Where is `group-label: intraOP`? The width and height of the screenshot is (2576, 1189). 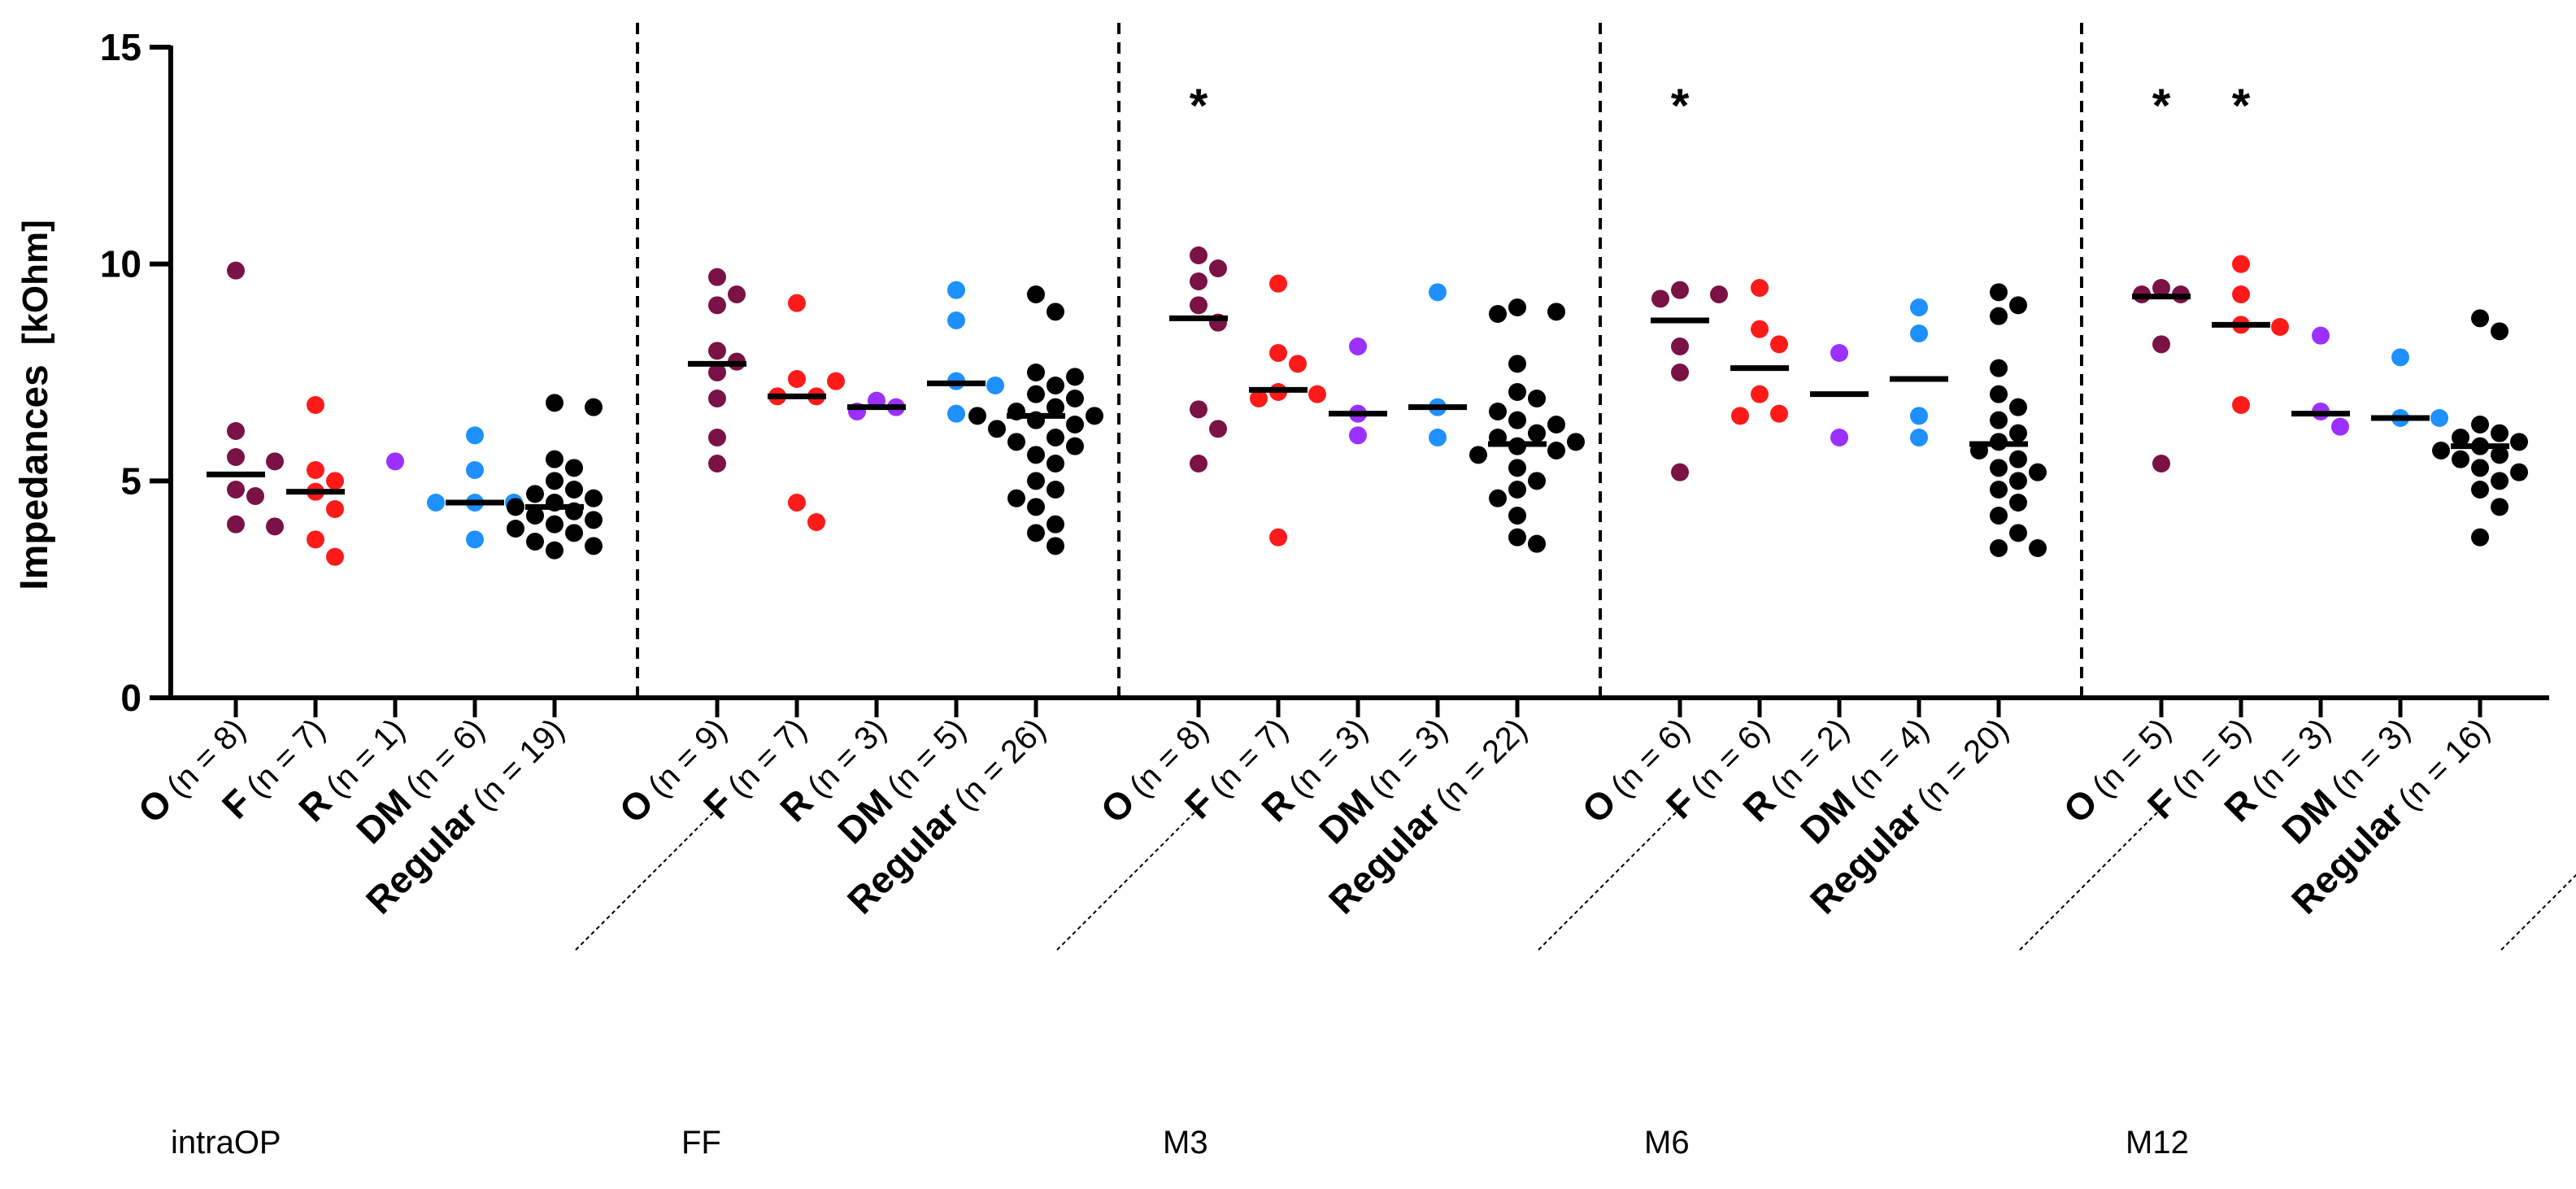
group-label: intraOP is located at coordinates (226, 1143).